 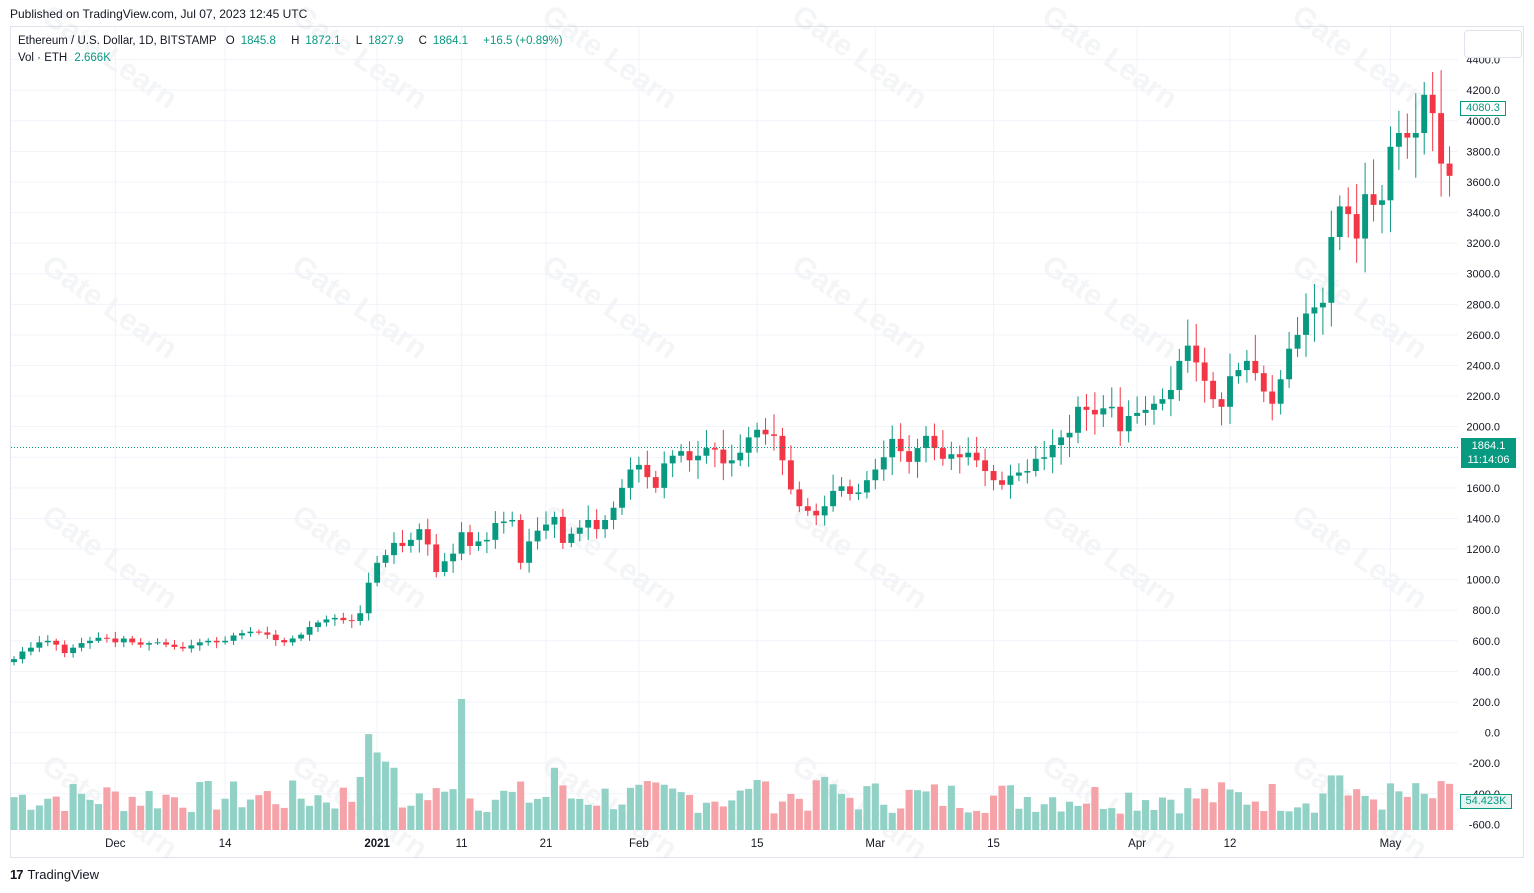 What do you see at coordinates (1483, 581) in the screenshot?
I see `price-tick-label: 1000.0` at bounding box center [1483, 581].